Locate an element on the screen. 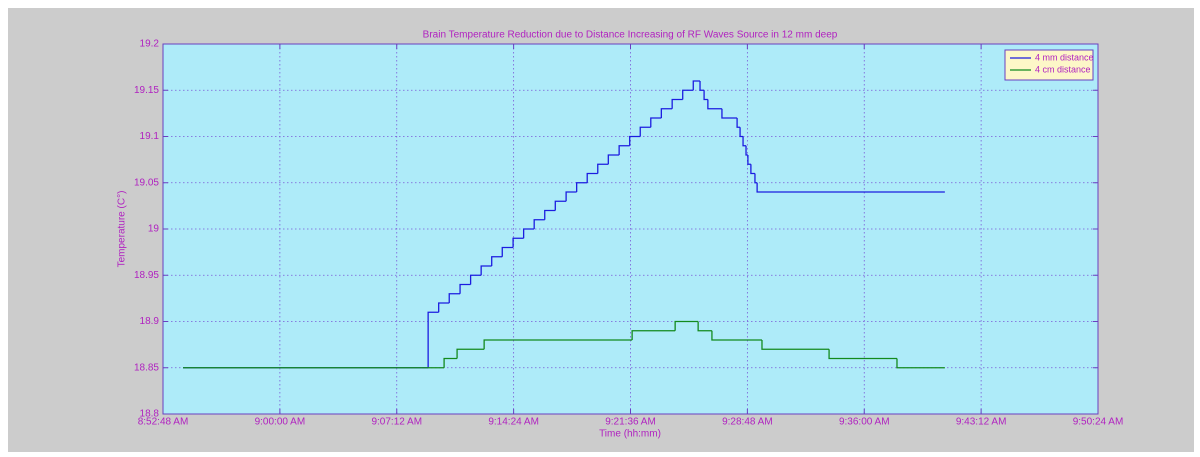 The width and height of the screenshot is (1200, 457). y-tick-label: 19.15 is located at coordinates (146, 90).